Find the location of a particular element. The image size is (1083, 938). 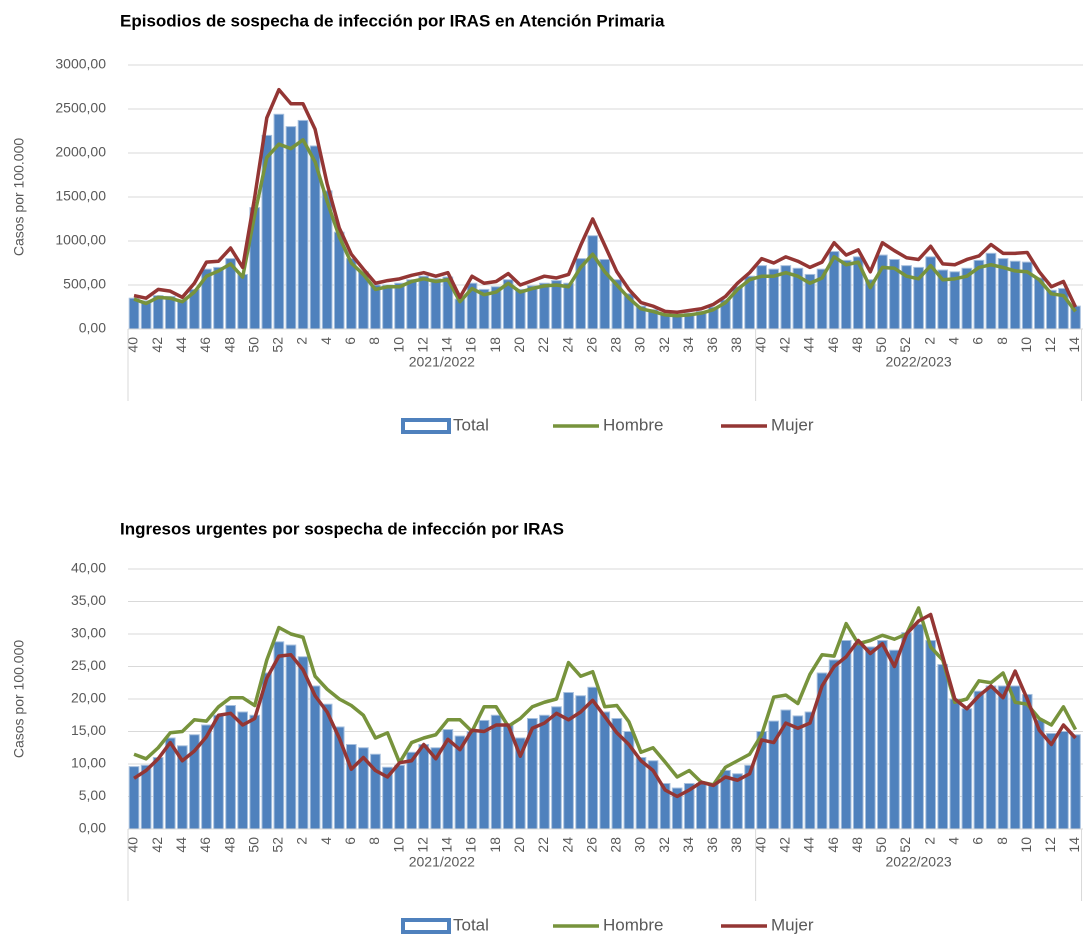

x-tick-label: 6 is located at coordinates (978, 341).